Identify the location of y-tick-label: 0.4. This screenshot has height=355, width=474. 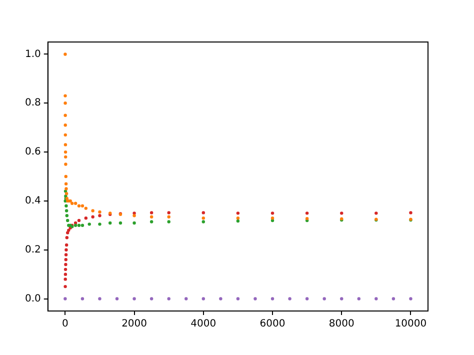
(32, 201).